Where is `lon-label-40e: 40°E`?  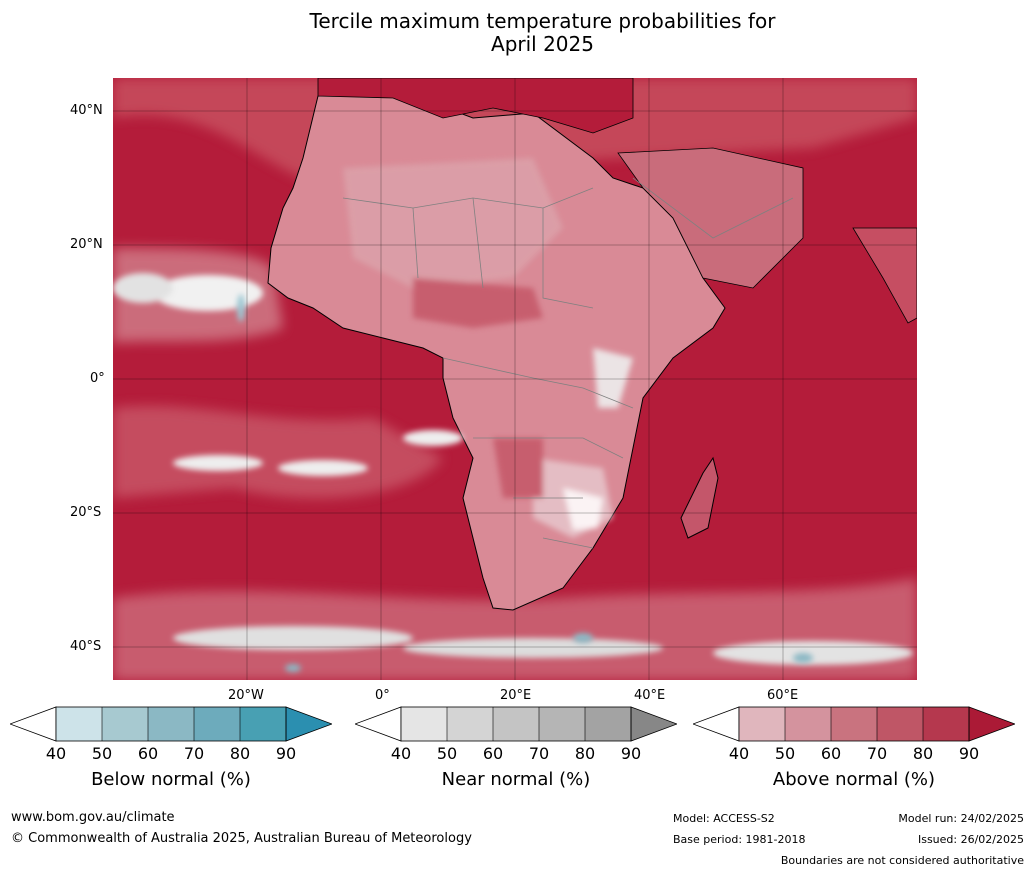 lon-label-40e: 40°E is located at coordinates (650, 695).